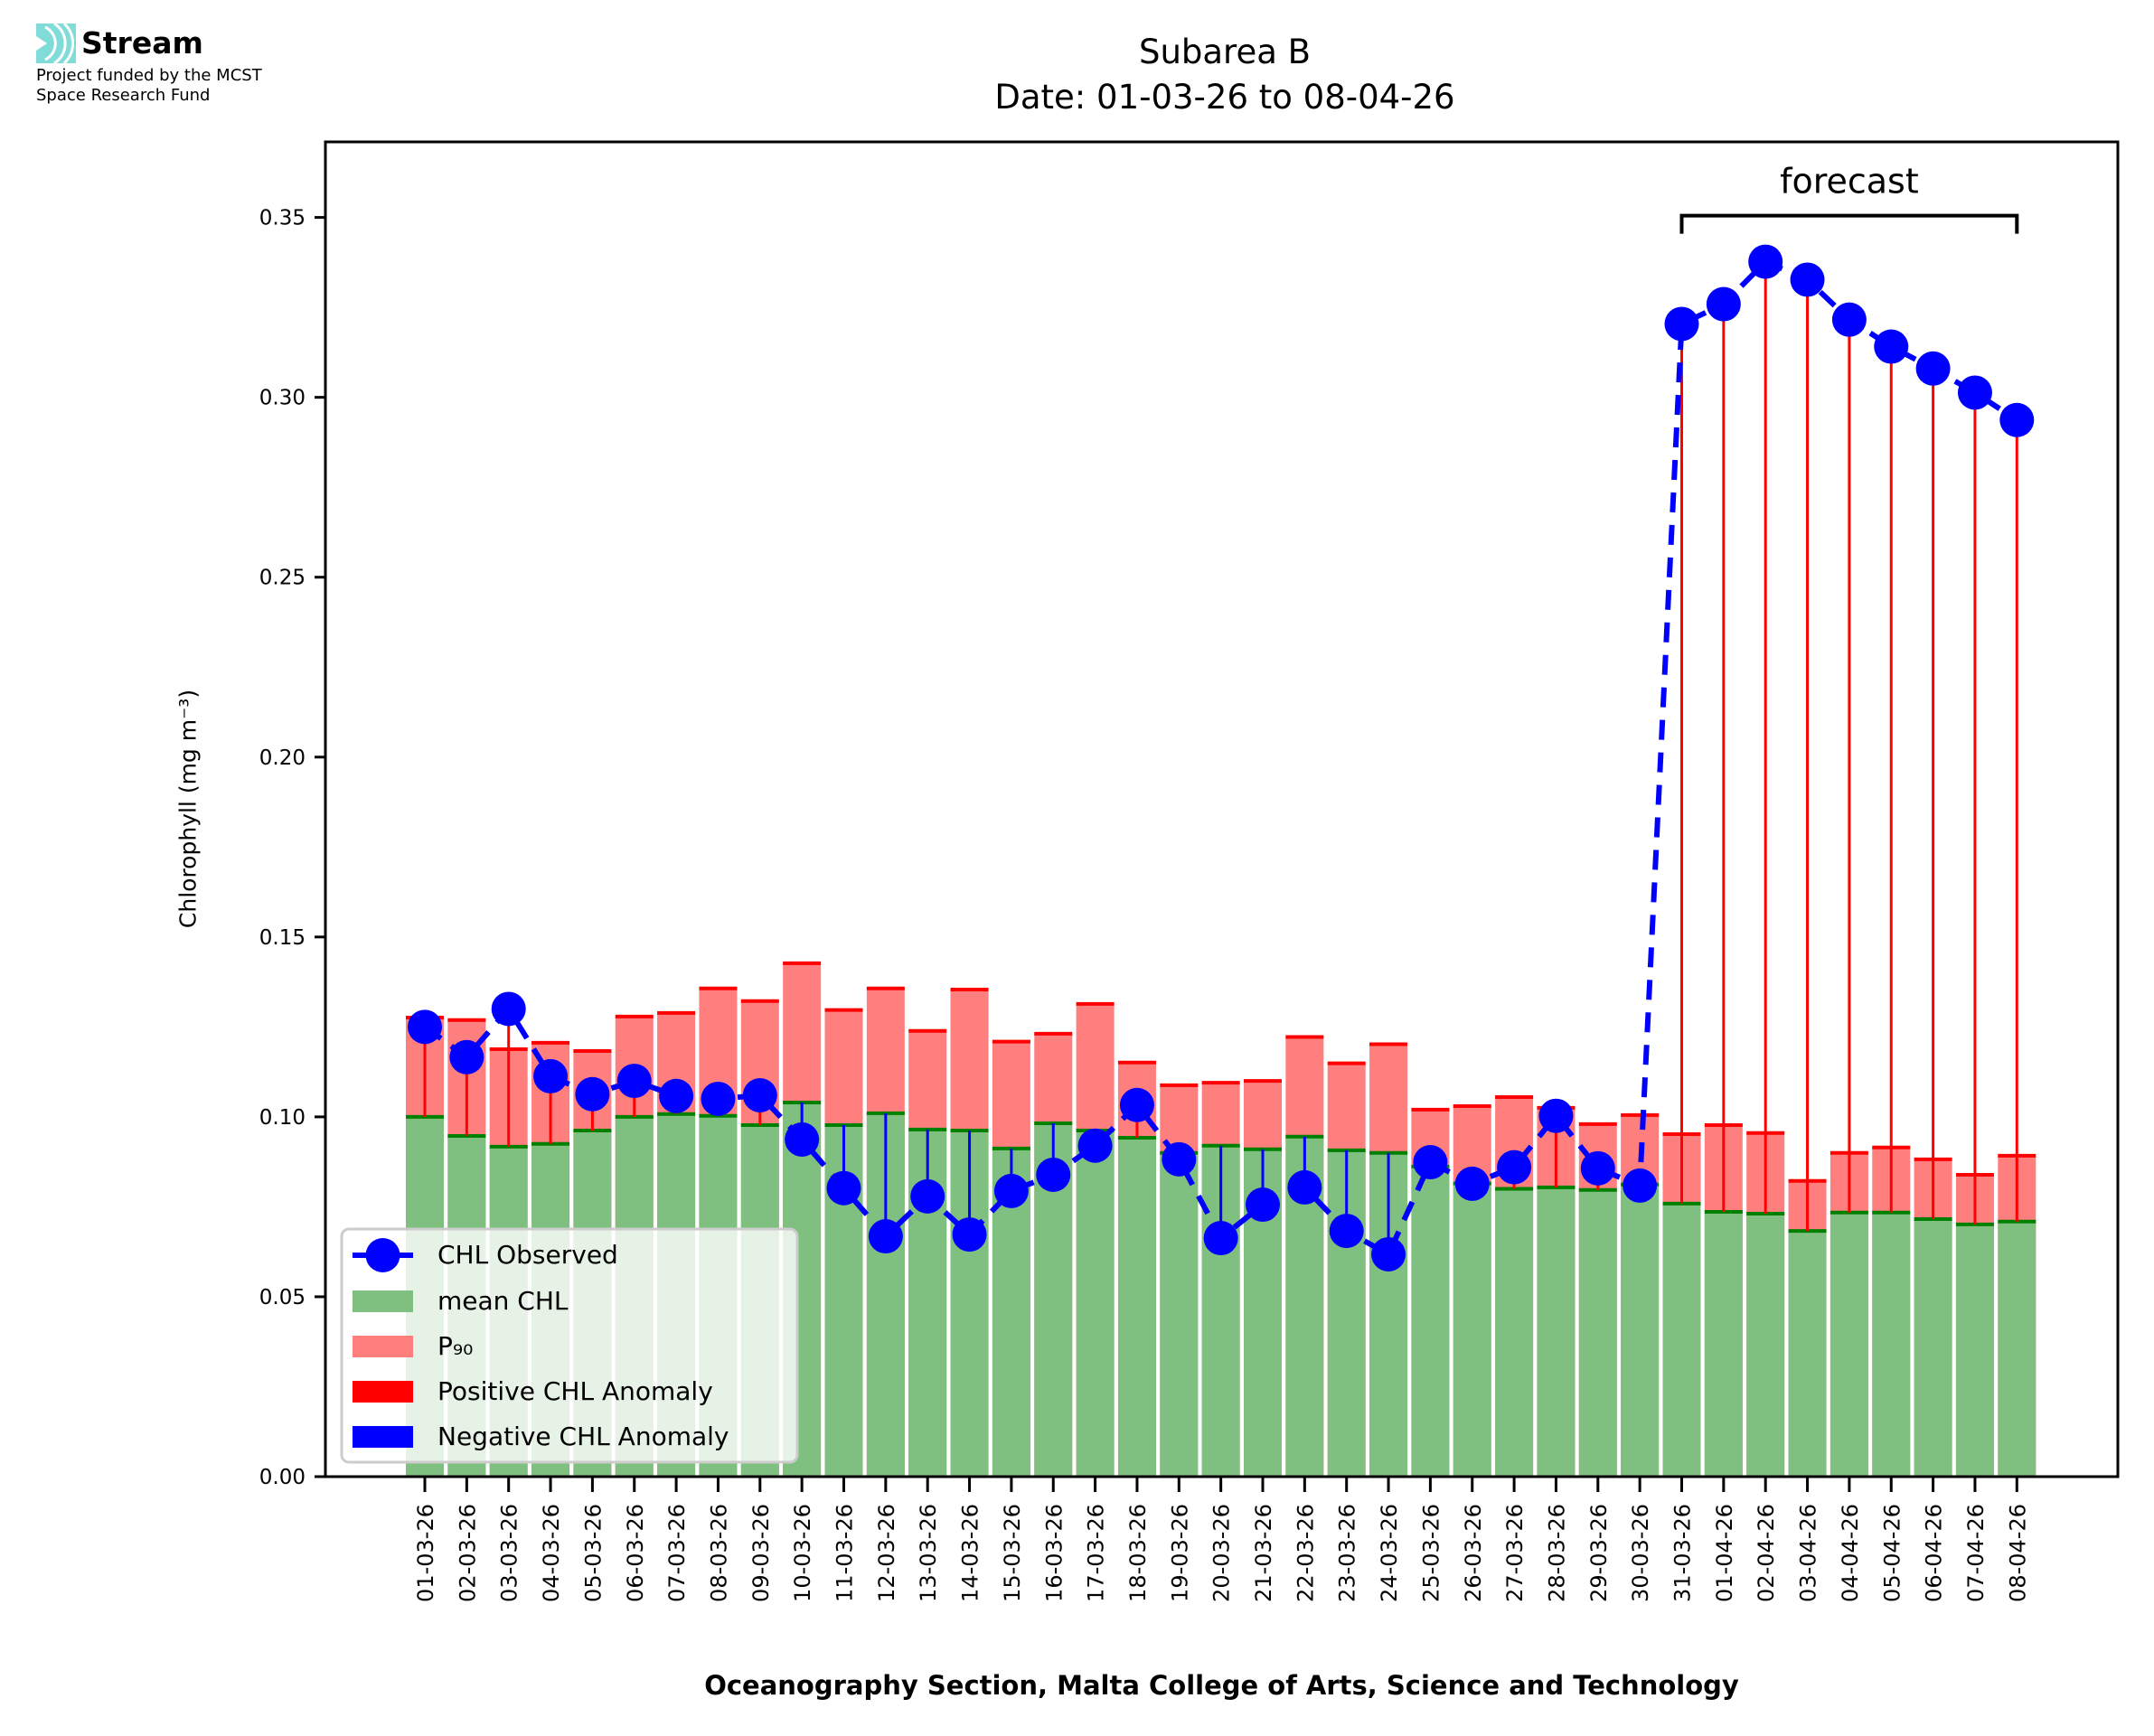 The height and width of the screenshot is (1736, 2154). Describe the element at coordinates (1389, 1553) in the screenshot. I see `x-tick-label: 24-03-26` at that location.